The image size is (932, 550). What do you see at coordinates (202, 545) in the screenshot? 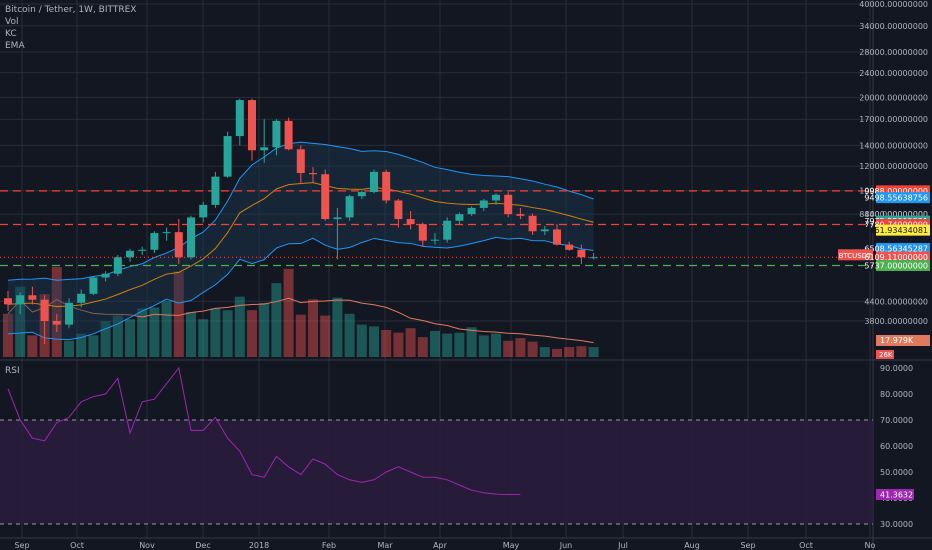
I see `time-axis-label: Dec` at bounding box center [202, 545].